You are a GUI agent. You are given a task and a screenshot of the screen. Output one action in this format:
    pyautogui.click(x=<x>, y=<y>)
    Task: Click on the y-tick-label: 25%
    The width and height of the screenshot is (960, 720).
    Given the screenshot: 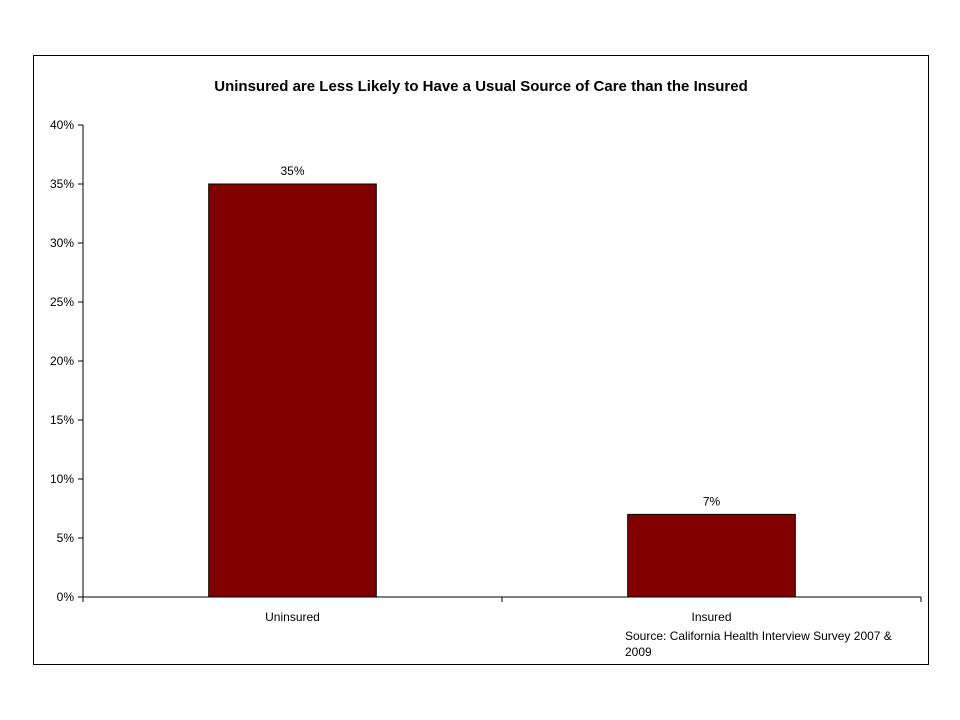 What is the action you would take?
    pyautogui.click(x=62, y=302)
    